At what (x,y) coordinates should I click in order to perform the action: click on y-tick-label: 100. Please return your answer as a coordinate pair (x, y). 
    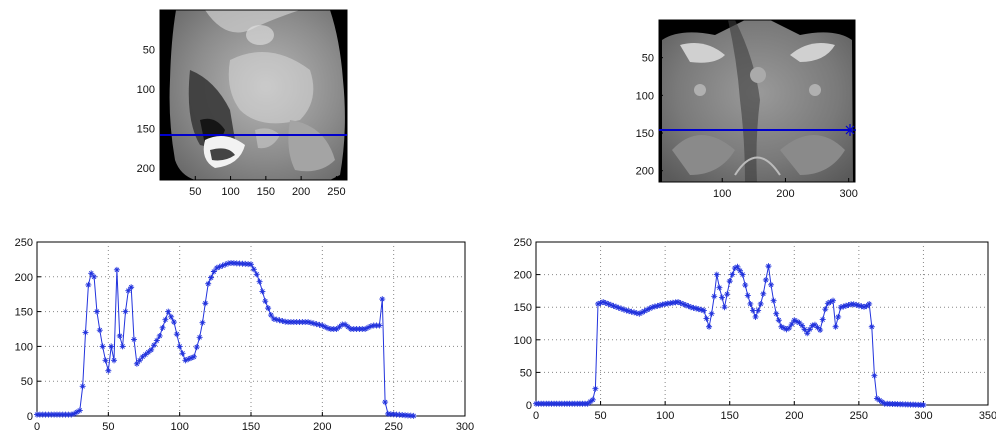
    Looking at the image, I should click on (645, 96).